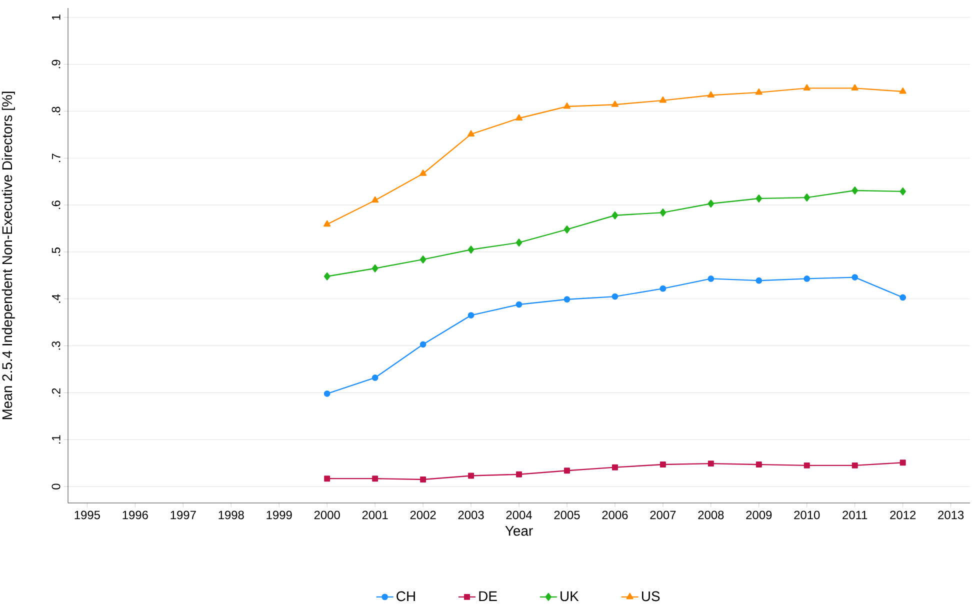 The image size is (979, 614). What do you see at coordinates (651, 596) in the screenshot?
I see `legend-label: US` at bounding box center [651, 596].